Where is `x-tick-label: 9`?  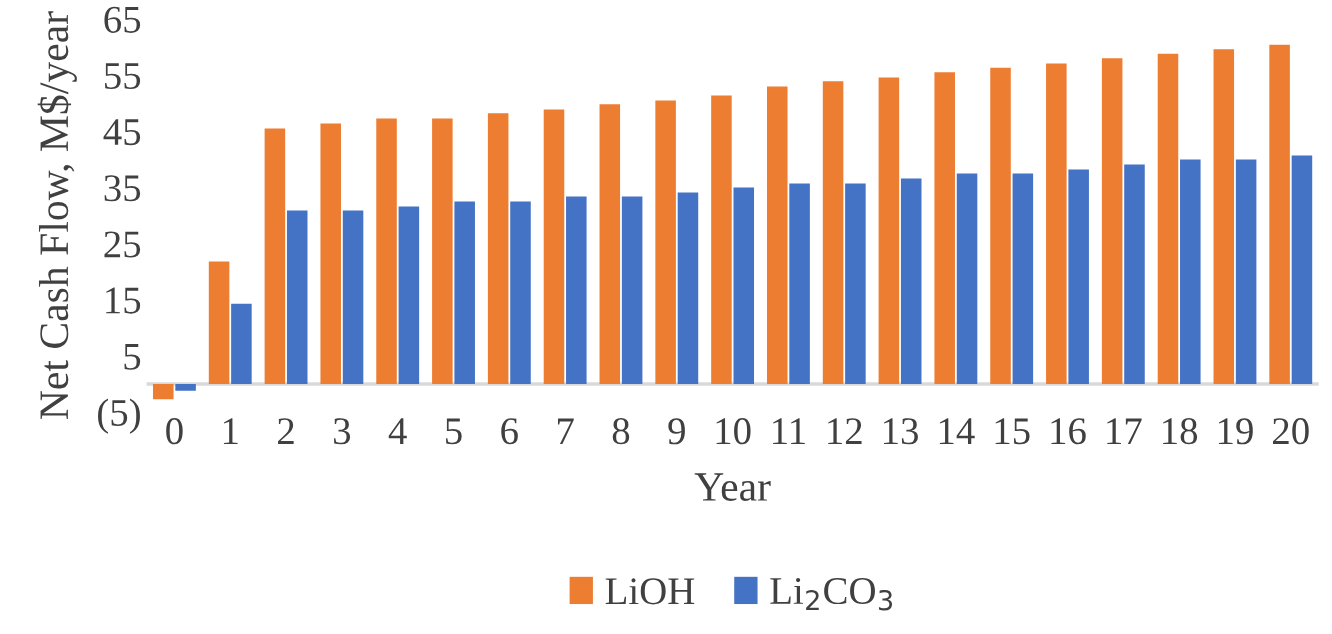 x-tick-label: 9 is located at coordinates (676, 431).